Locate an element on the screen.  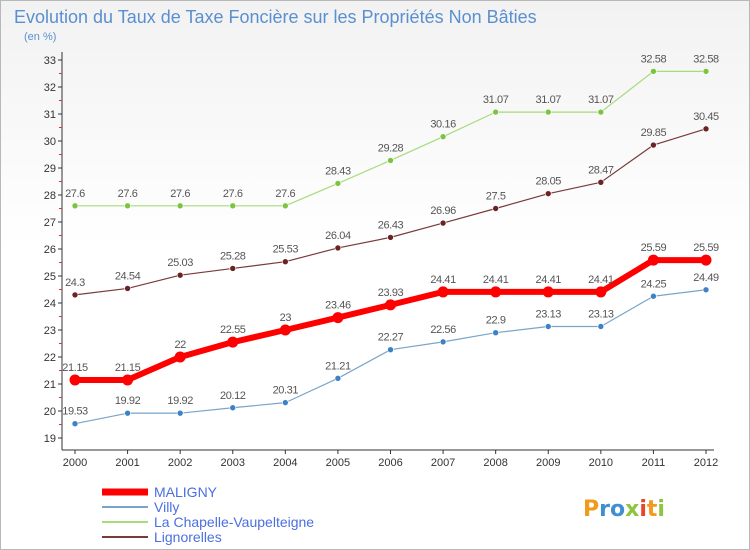
data-label: 22.55 is located at coordinates (233, 330).